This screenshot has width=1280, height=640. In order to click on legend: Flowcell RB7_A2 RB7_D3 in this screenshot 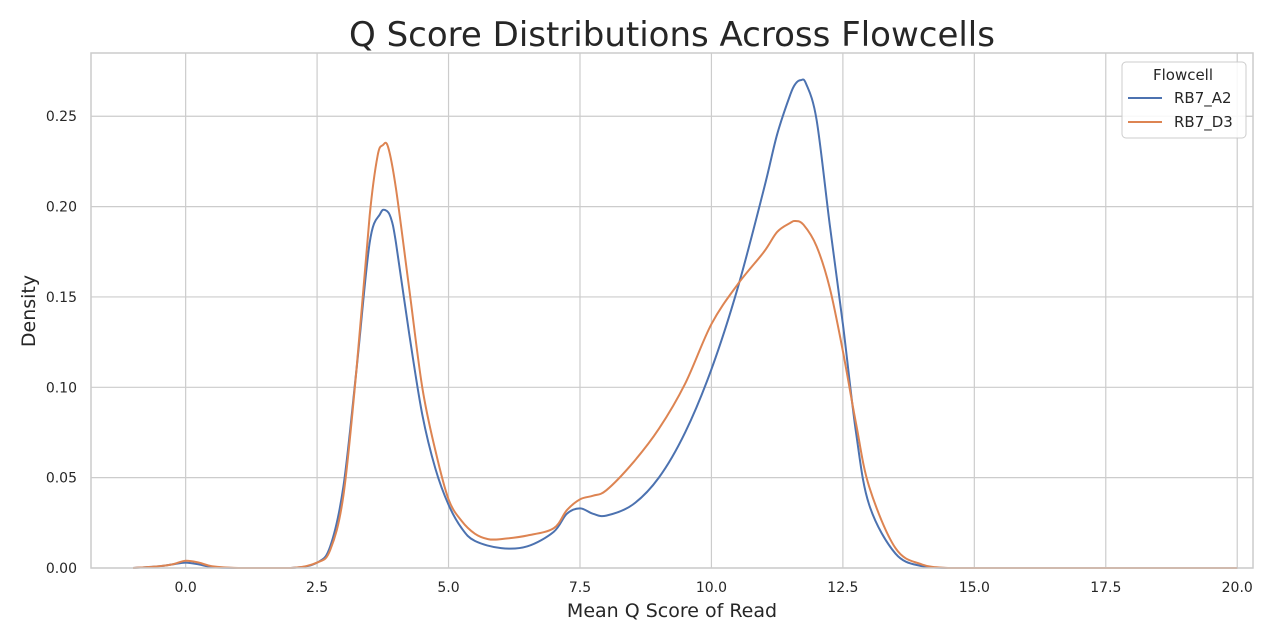, I will do `click(1184, 100)`.